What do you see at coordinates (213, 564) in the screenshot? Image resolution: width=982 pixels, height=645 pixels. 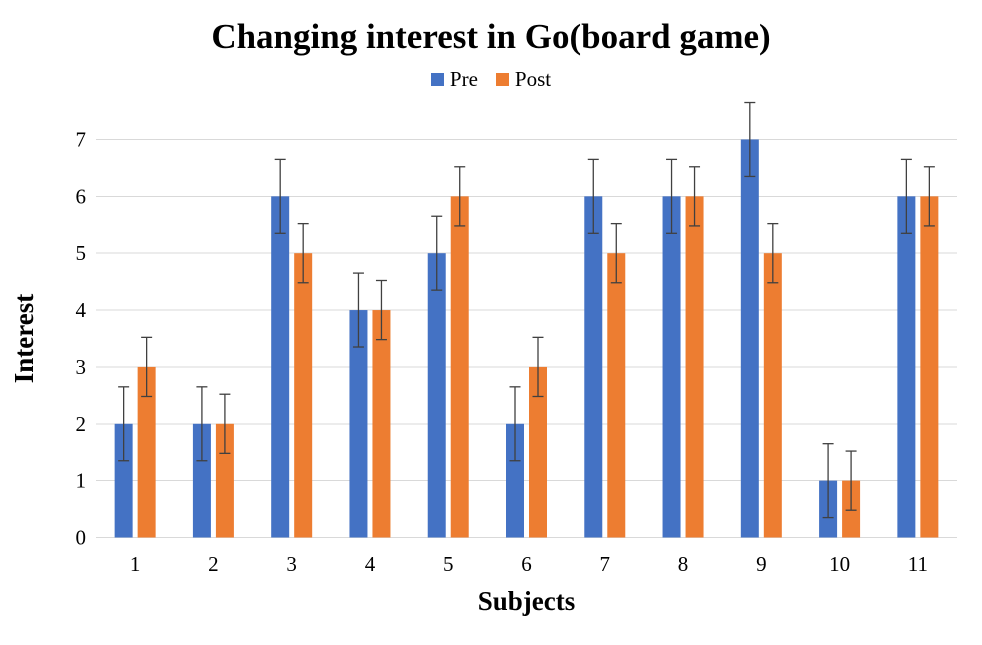 I see `x-tick-label-2: 2` at bounding box center [213, 564].